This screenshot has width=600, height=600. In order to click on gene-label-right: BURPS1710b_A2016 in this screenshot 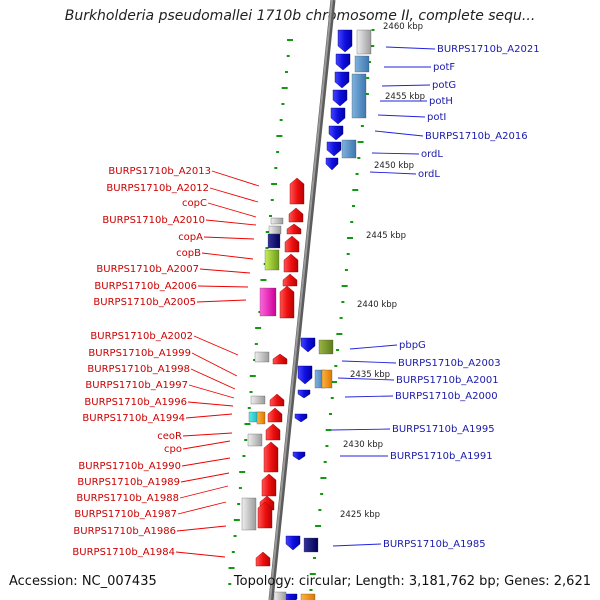, I will do `click(476, 136)`.